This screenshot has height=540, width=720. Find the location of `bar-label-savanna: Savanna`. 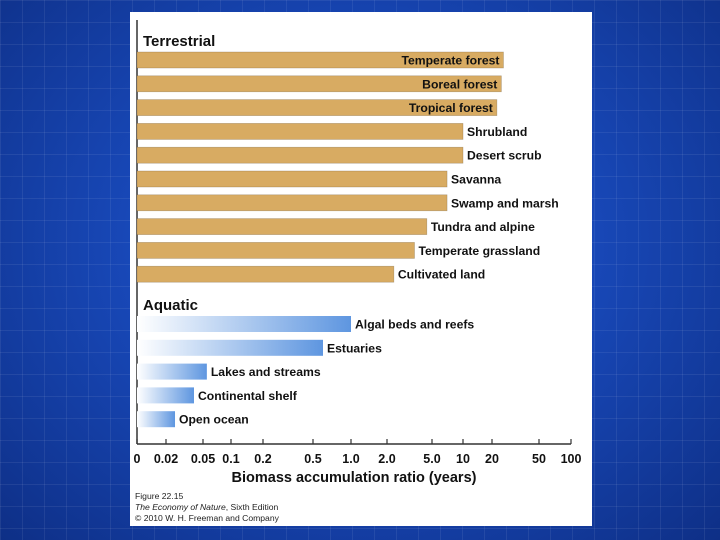

bar-label-savanna: Savanna is located at coordinates (476, 180).